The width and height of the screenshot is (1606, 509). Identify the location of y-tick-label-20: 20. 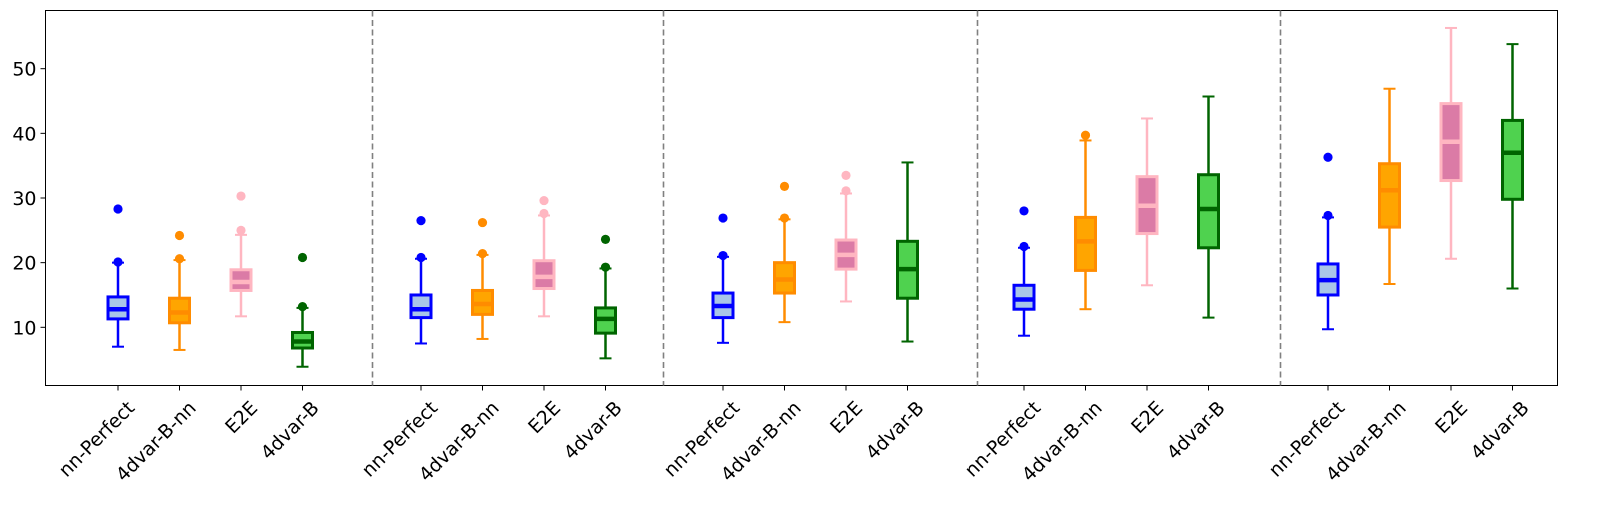
(24, 264).